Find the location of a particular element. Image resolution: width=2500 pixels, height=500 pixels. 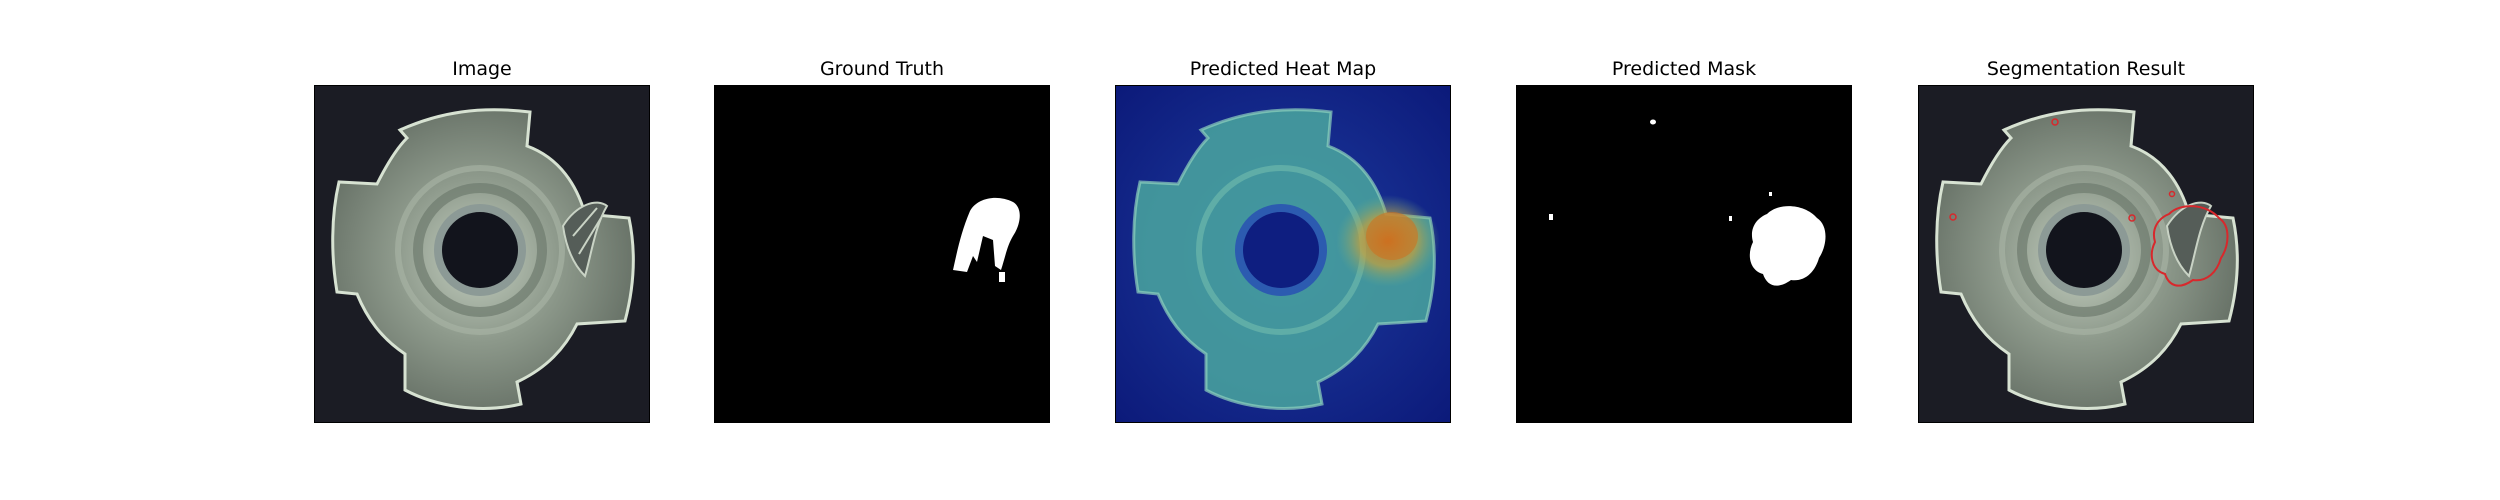

panel-image: Image is located at coordinates (482, 240).